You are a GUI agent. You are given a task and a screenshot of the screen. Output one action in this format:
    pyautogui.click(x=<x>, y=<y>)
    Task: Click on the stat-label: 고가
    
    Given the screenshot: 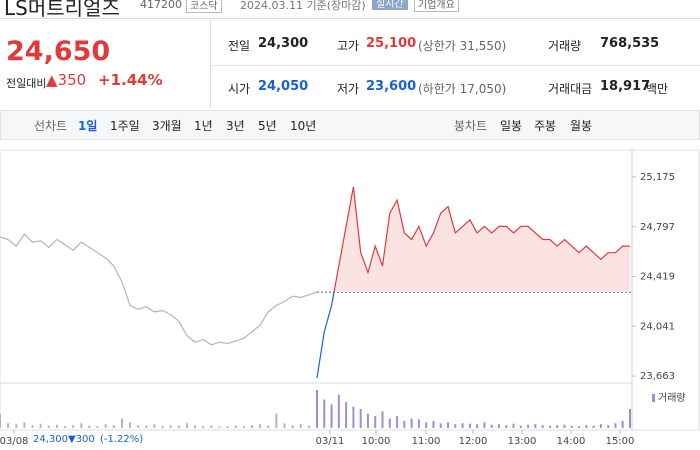 What is the action you would take?
    pyautogui.click(x=348, y=46)
    